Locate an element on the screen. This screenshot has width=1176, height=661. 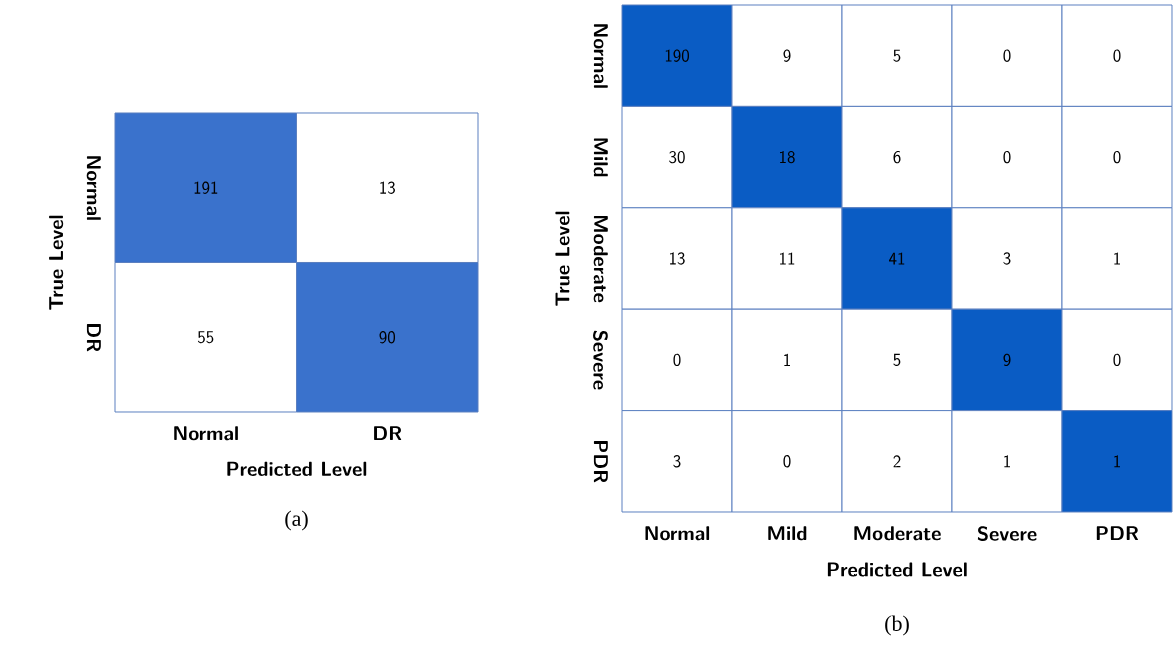
x-tick-label: Mild is located at coordinates (787, 533).